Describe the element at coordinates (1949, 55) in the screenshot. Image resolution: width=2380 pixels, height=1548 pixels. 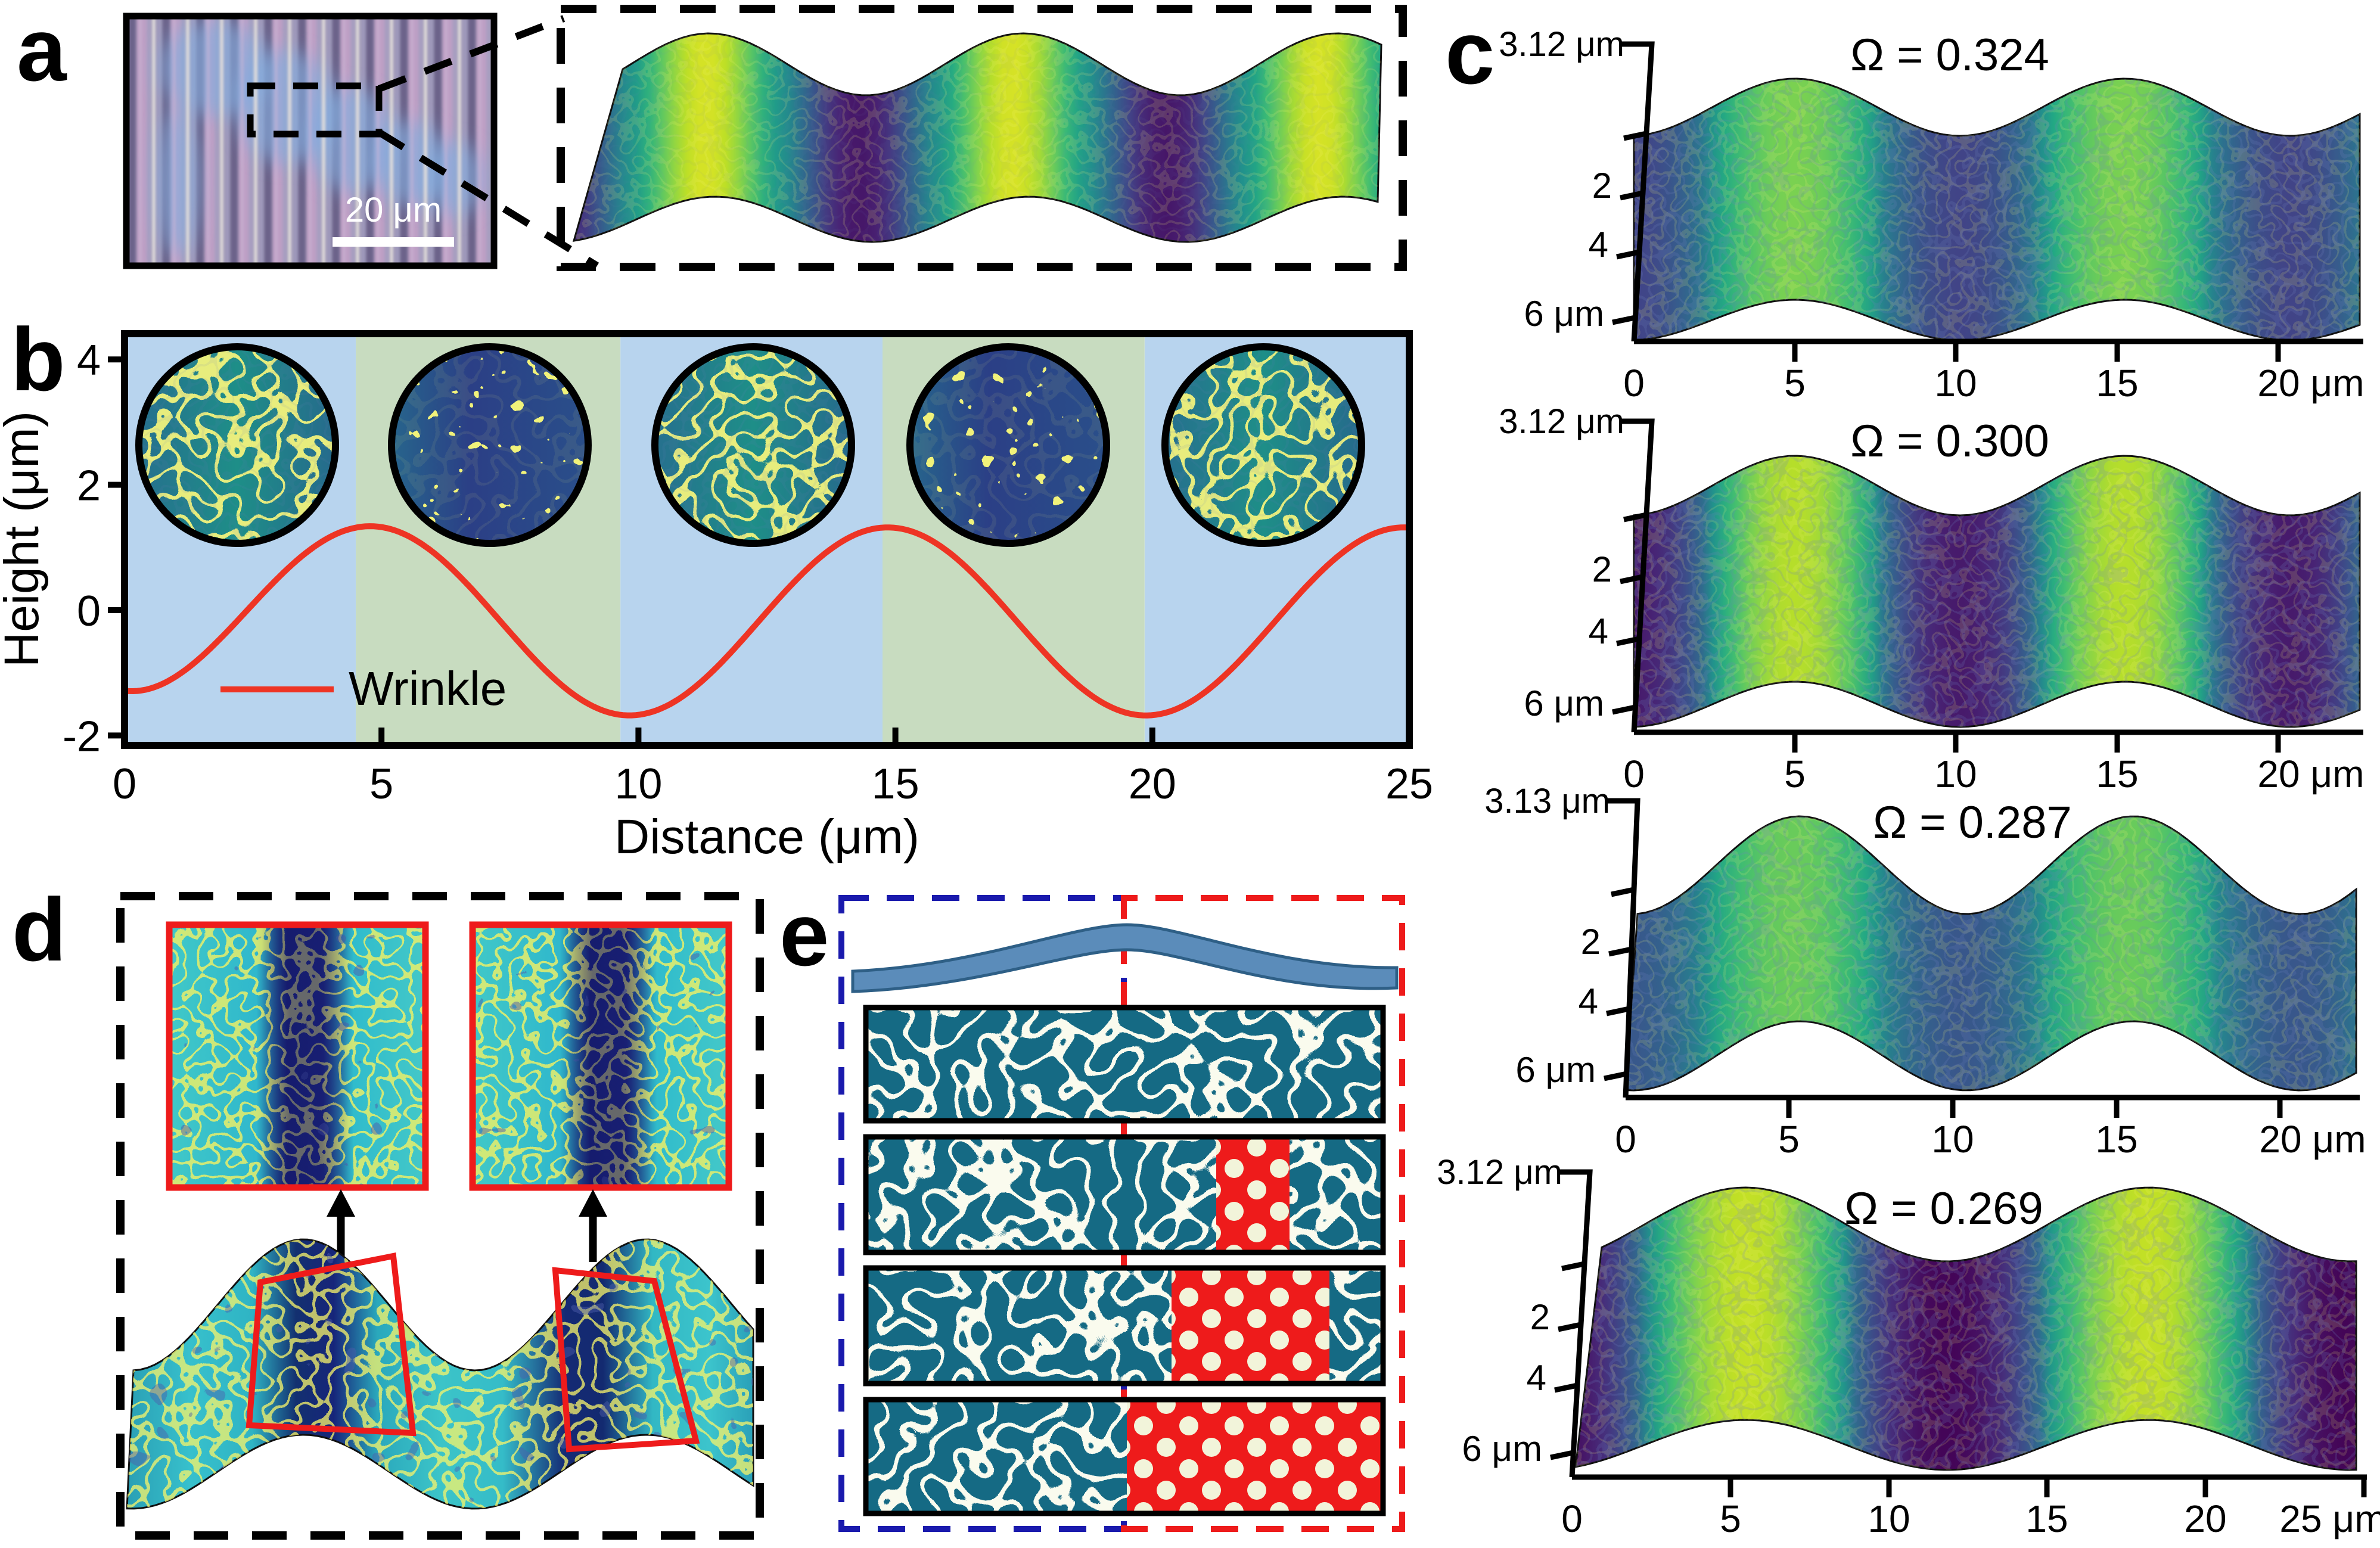
I see `svg-text: Ω = 0.324` at that location.